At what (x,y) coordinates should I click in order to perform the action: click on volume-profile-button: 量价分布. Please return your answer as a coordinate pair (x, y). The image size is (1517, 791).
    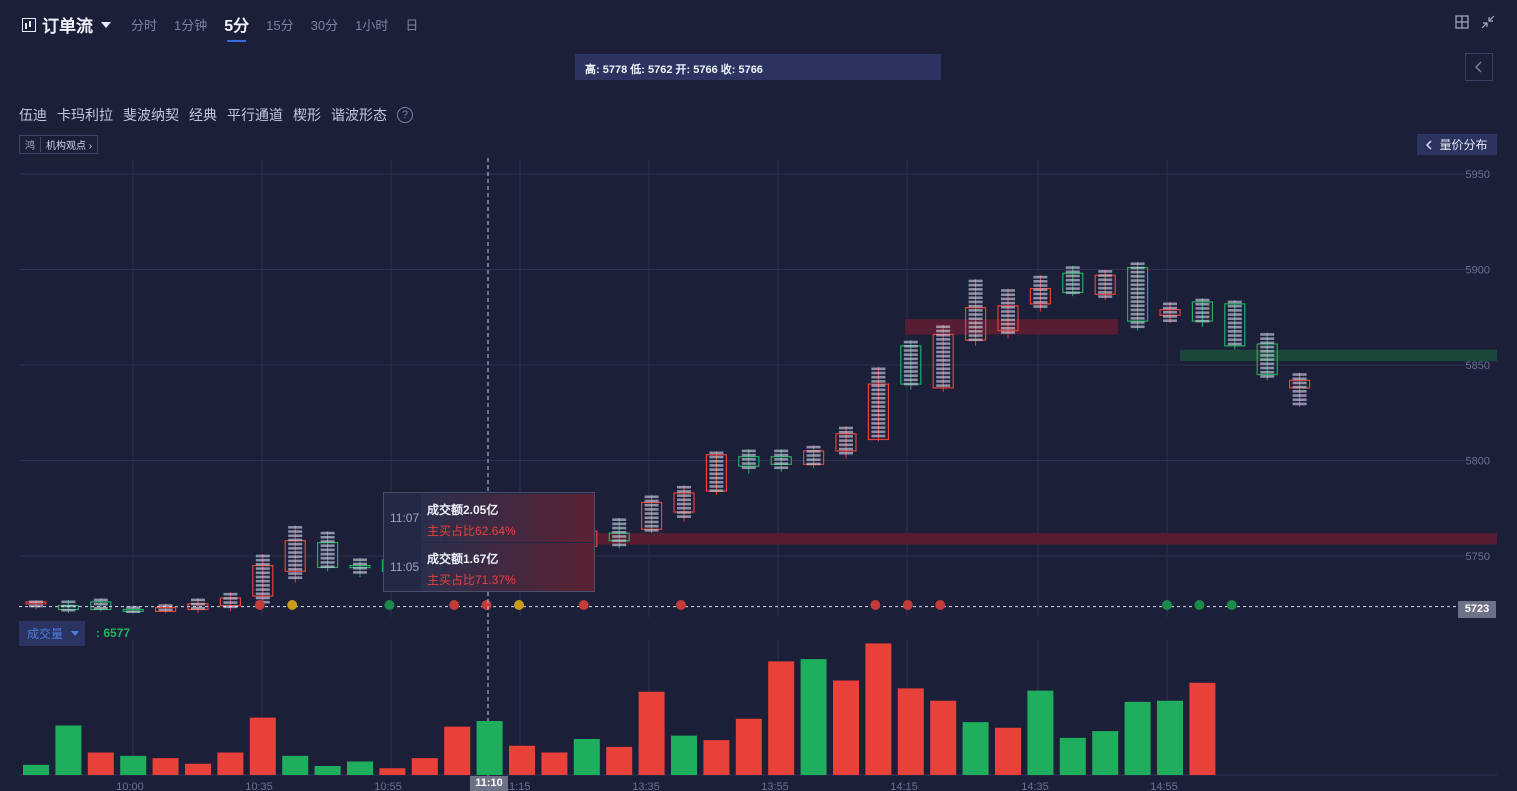
    Looking at the image, I should click on (1457, 144).